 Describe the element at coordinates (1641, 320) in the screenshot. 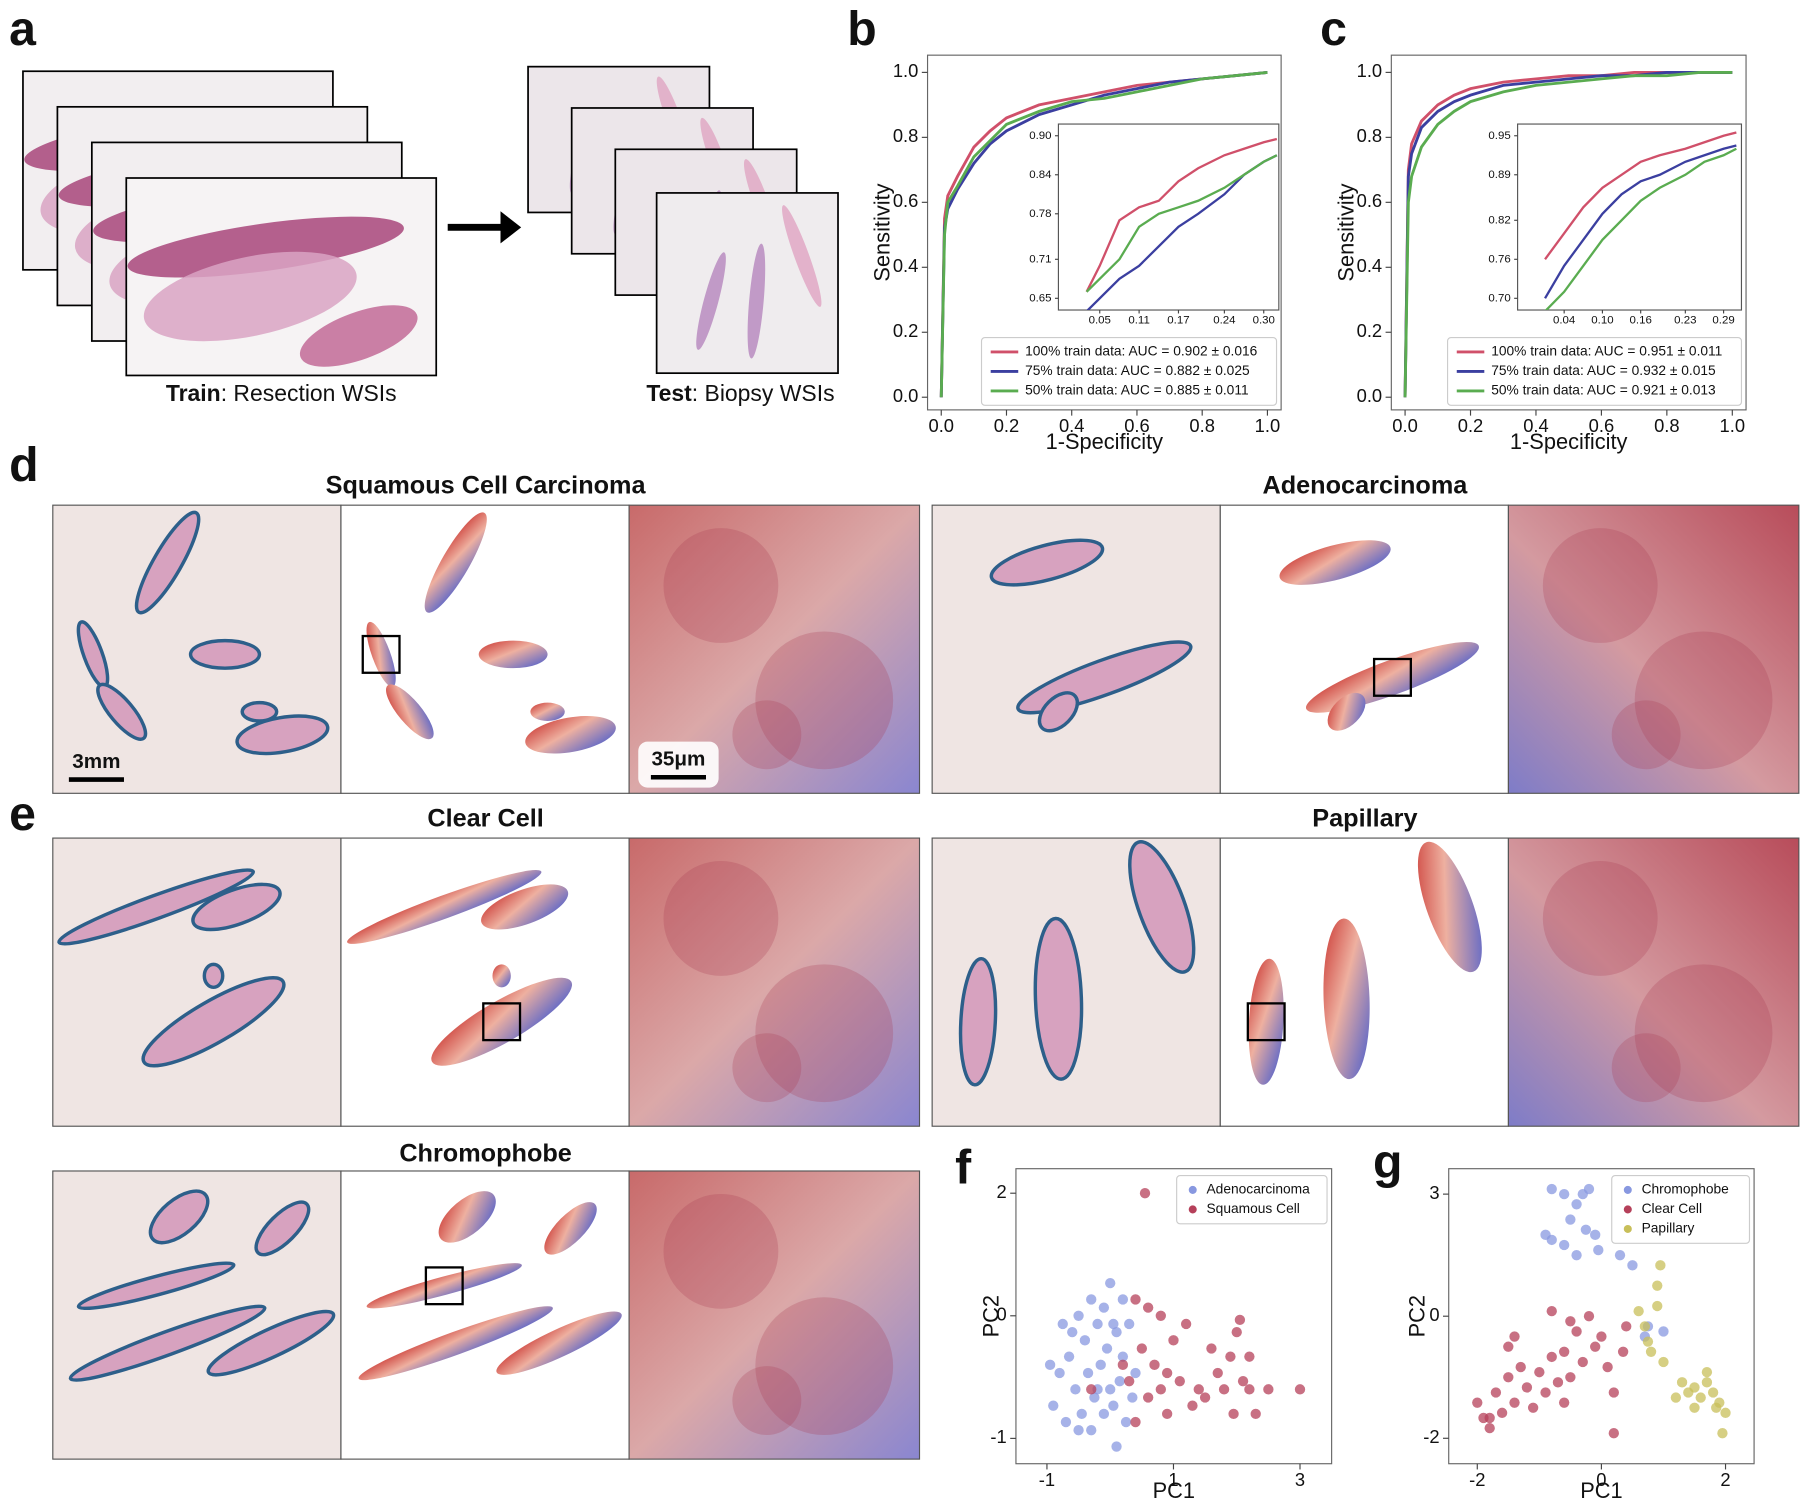

I see `x-tick-label: 0.16` at that location.